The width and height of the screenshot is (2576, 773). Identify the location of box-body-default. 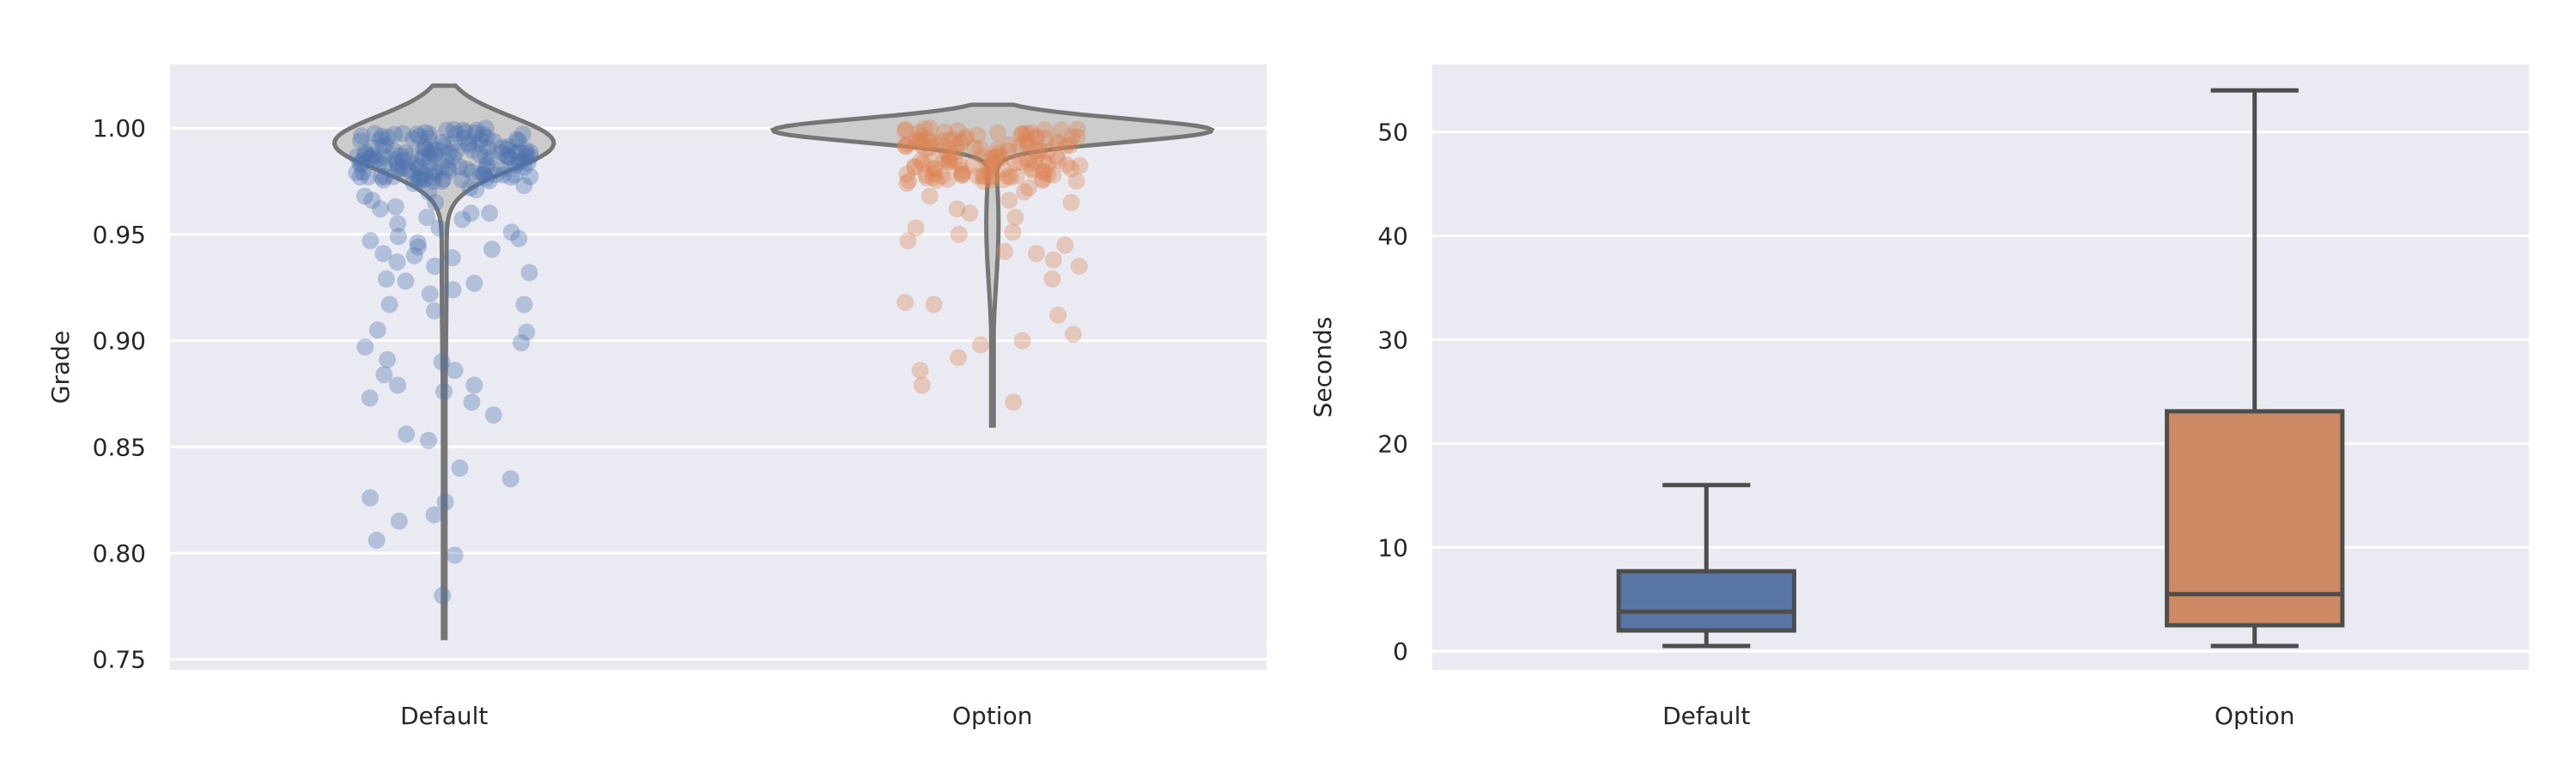
(1706, 601).